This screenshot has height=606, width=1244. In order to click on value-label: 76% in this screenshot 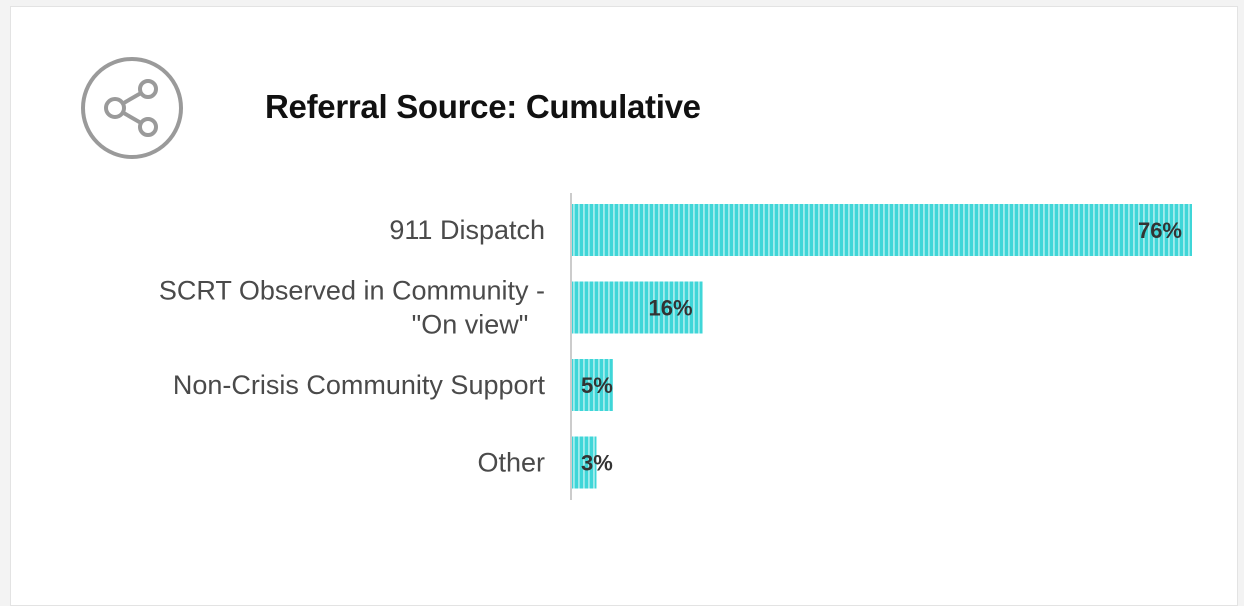, I will do `click(1160, 230)`.